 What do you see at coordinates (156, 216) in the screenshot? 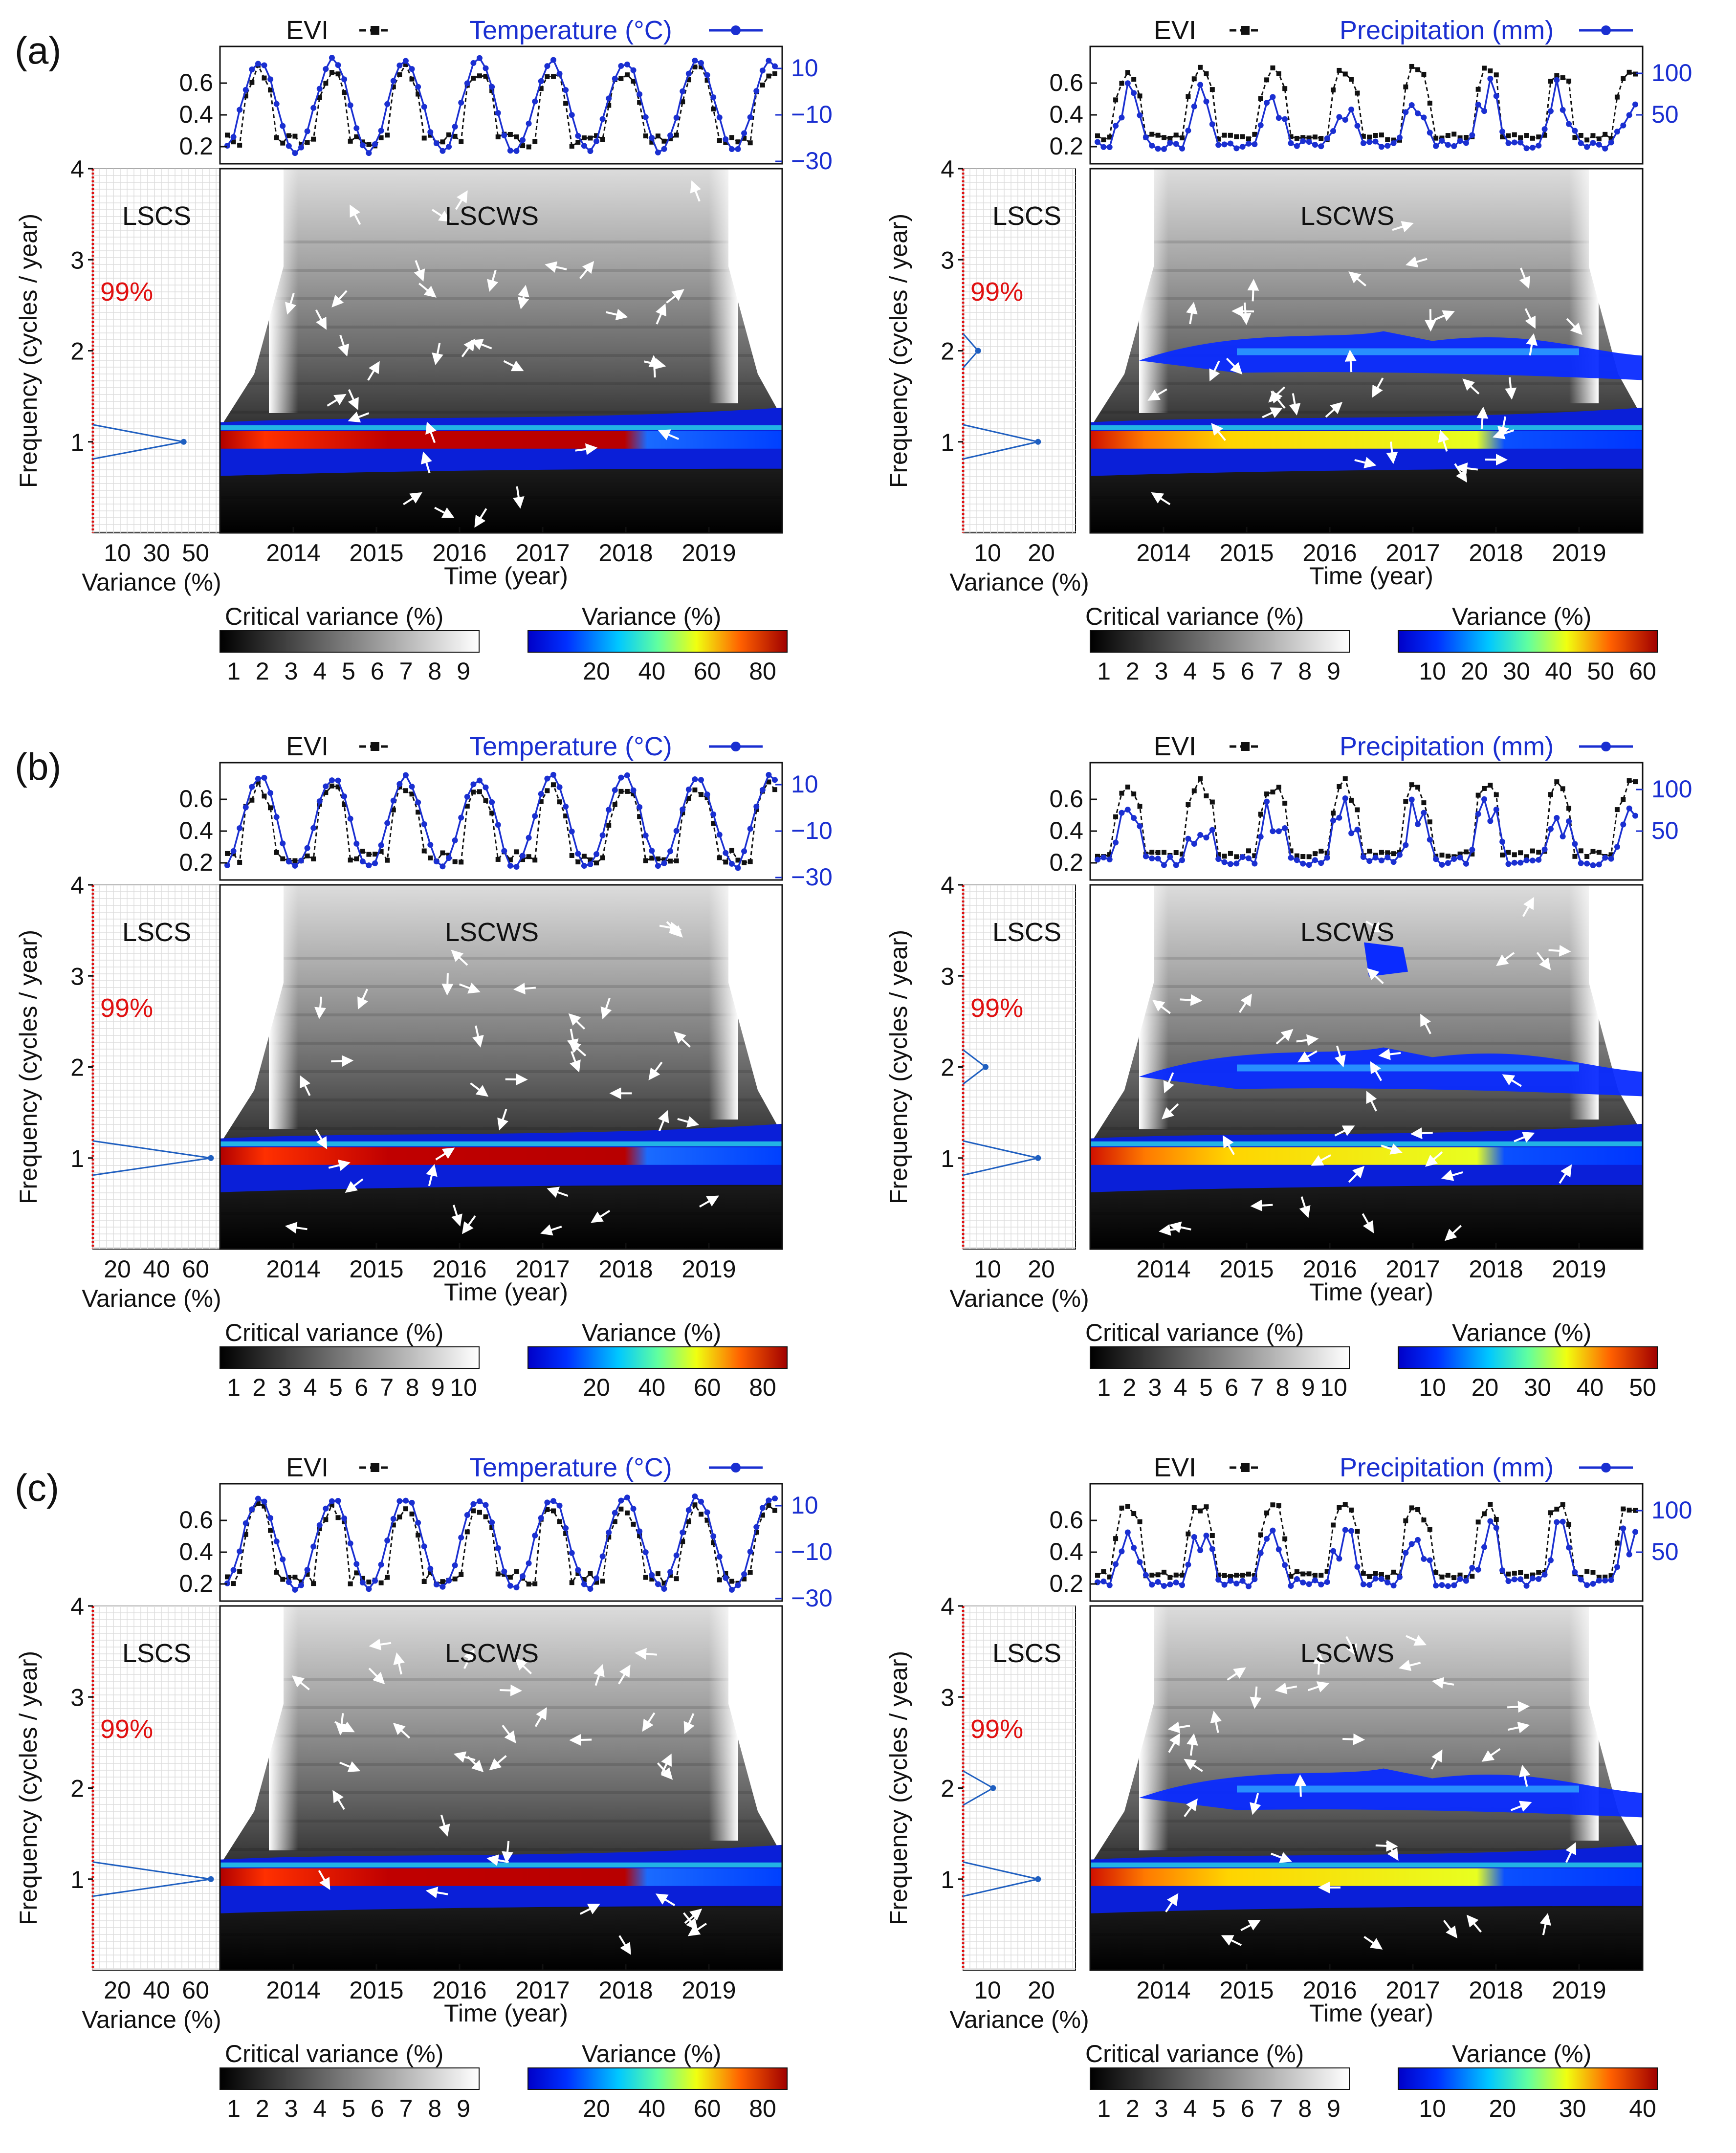
I see `lscs-label: LSCS` at bounding box center [156, 216].